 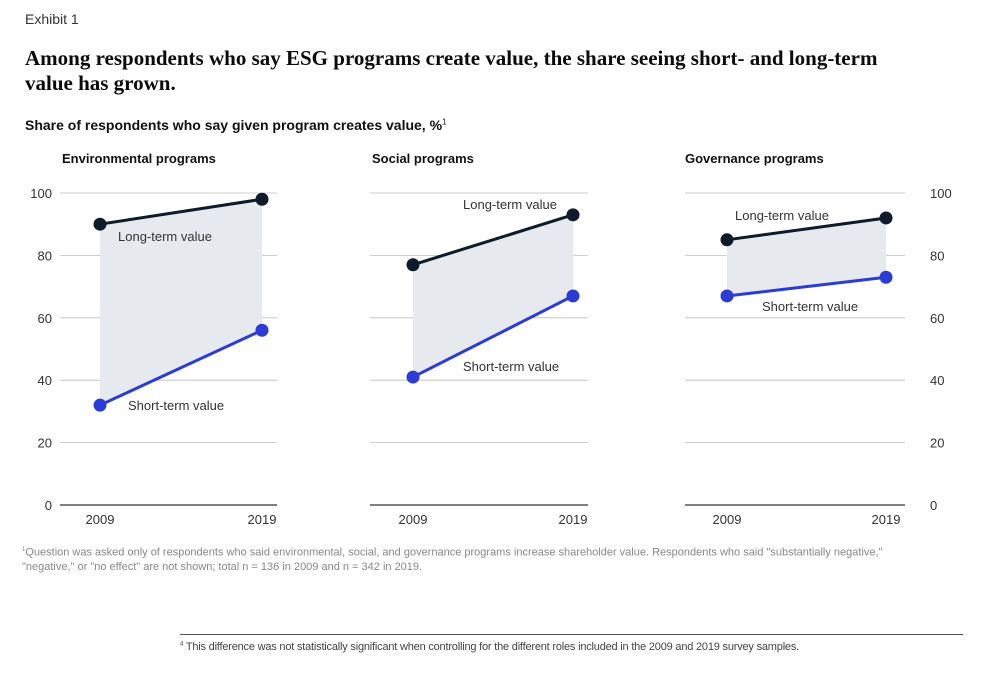 What do you see at coordinates (937, 318) in the screenshot?
I see `panel-3-y-tick-label: 60` at bounding box center [937, 318].